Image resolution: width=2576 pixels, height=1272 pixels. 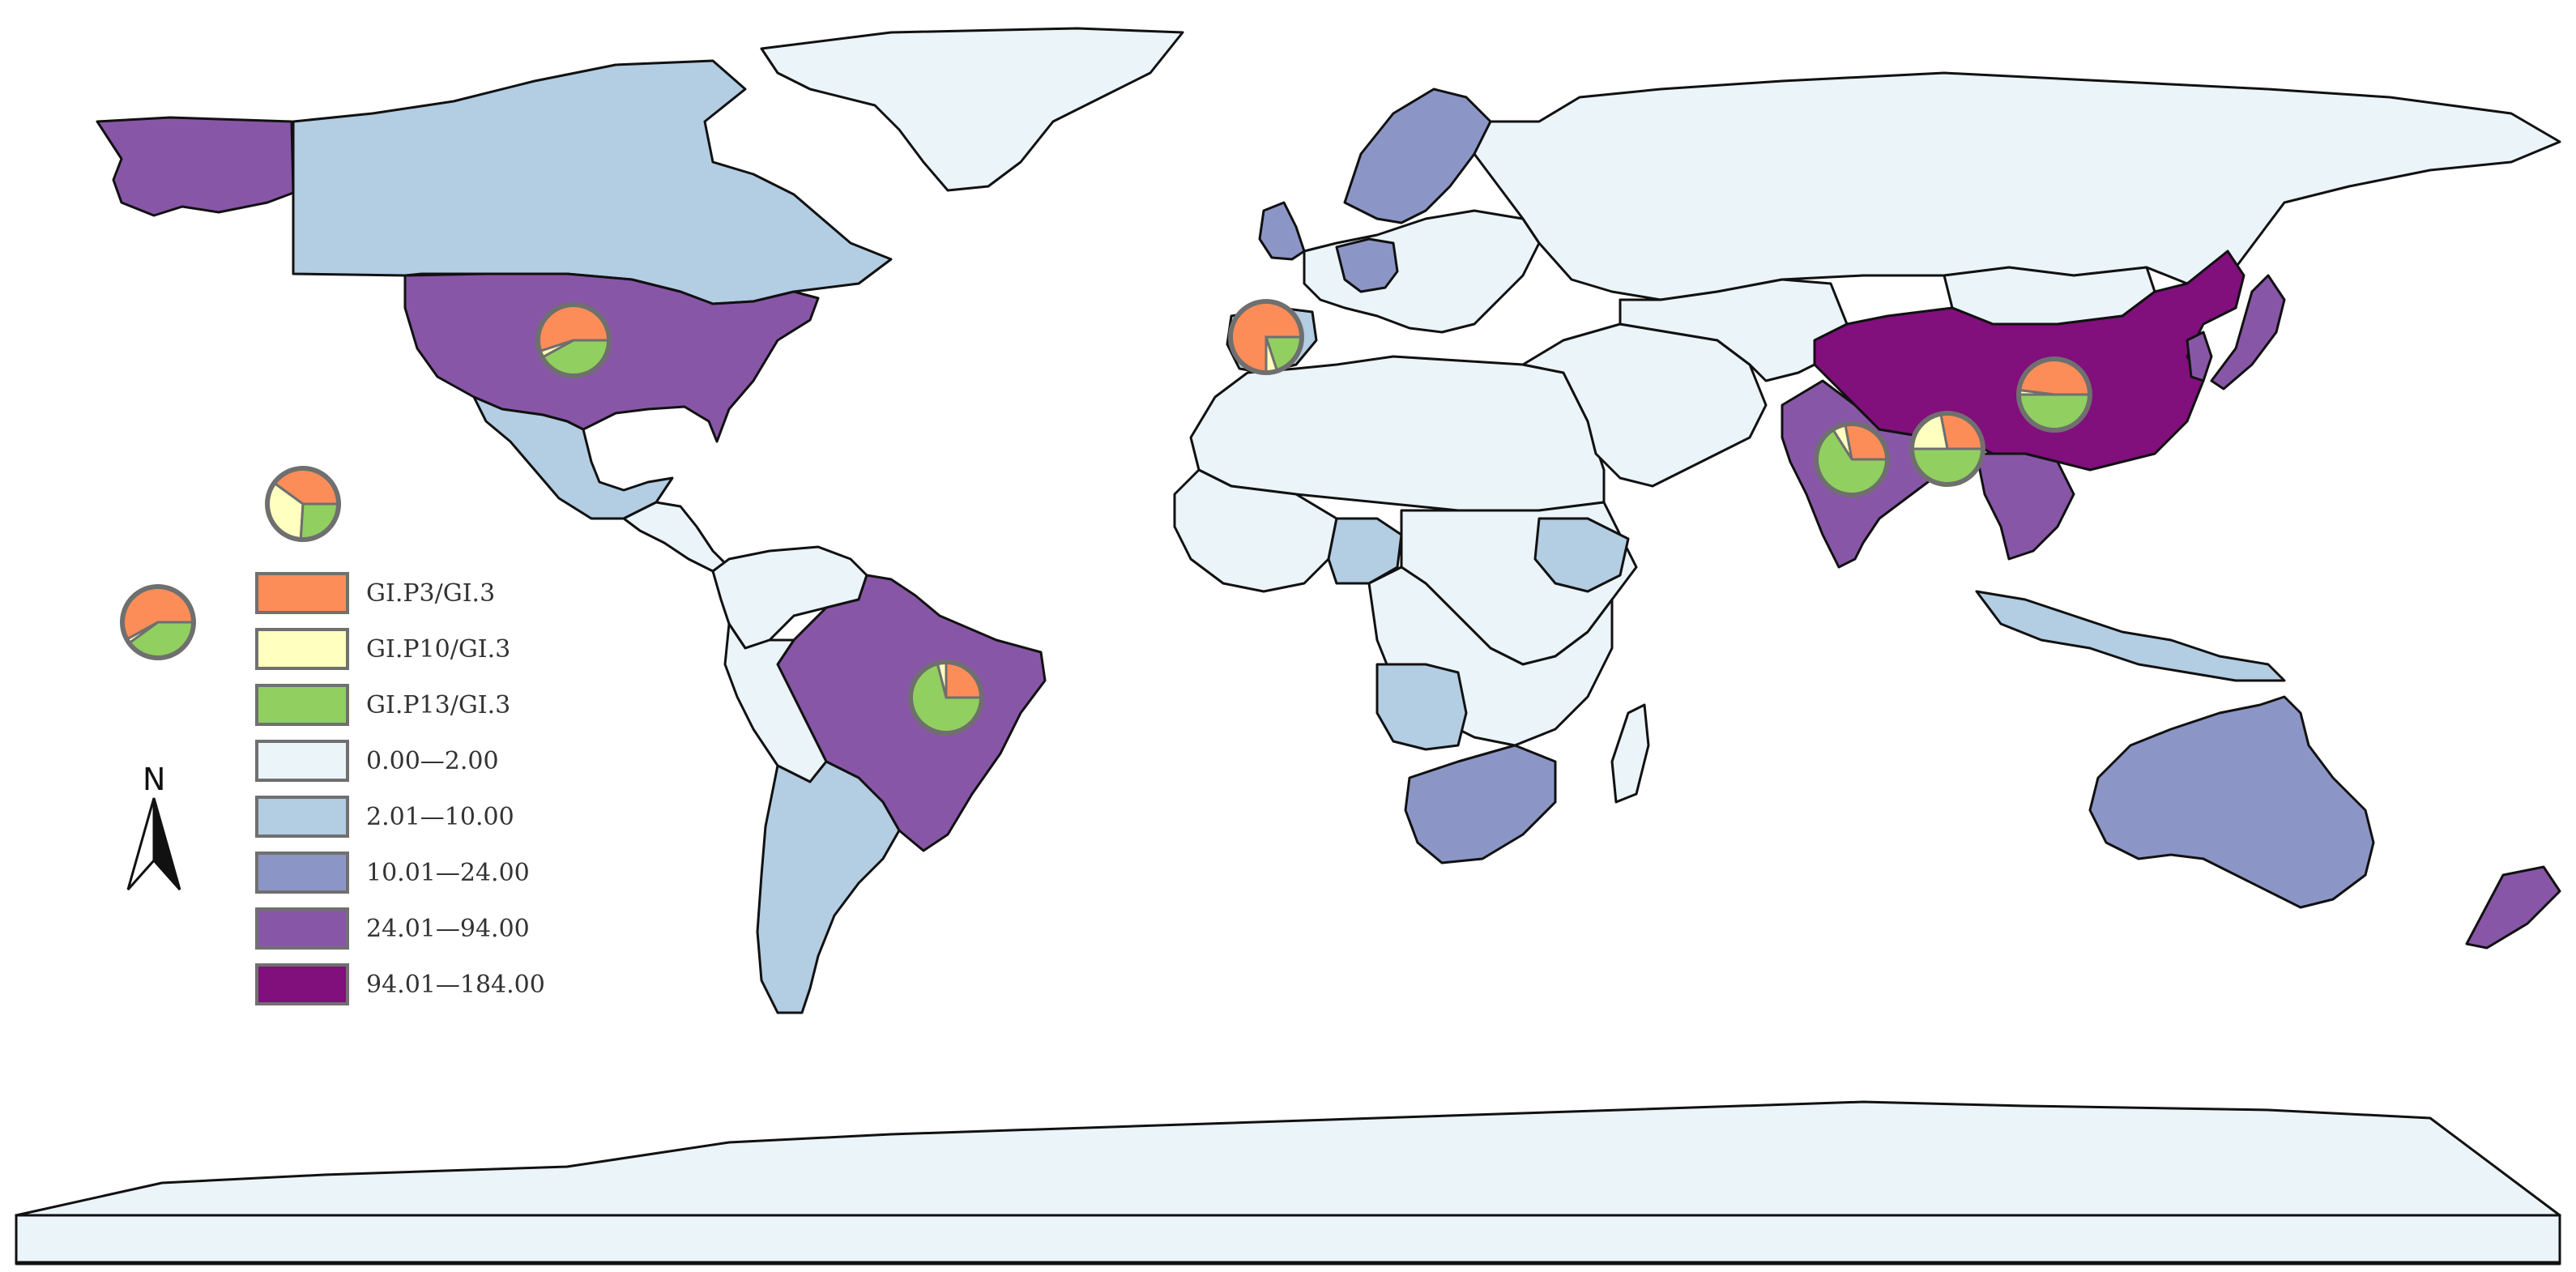 What do you see at coordinates (1367, 265) in the screenshot?
I see `region-germany` at bounding box center [1367, 265].